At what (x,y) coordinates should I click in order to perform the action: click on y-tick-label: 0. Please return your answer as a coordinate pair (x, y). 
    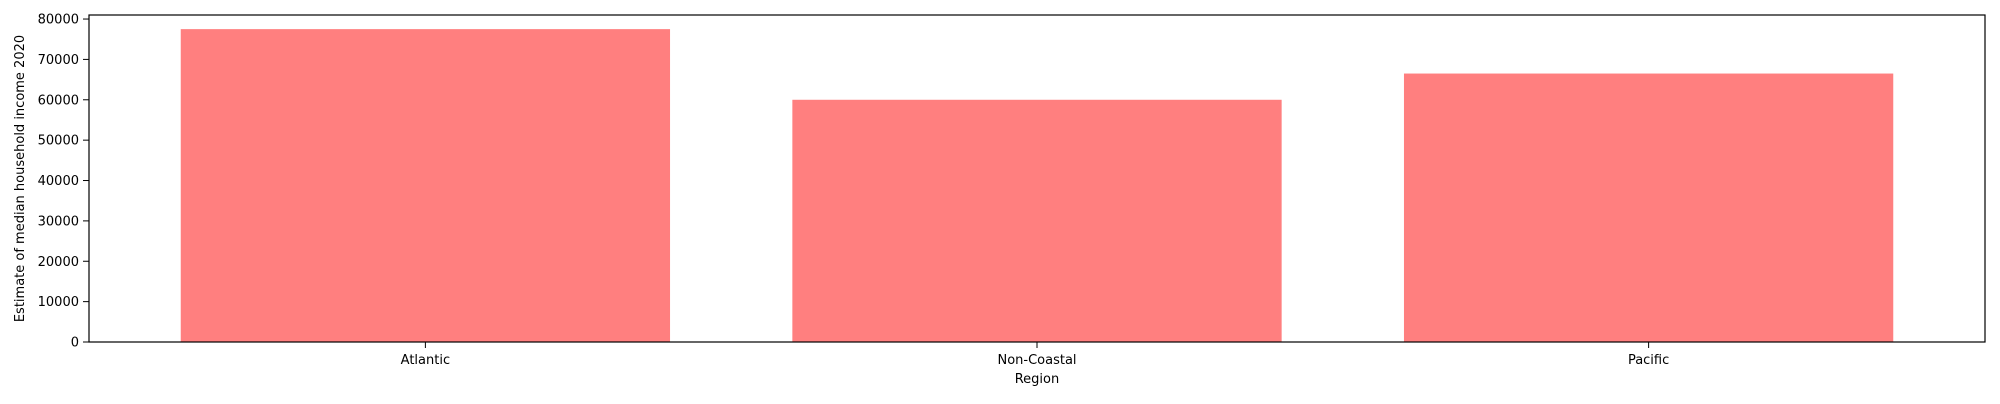
    Looking at the image, I should click on (75, 343).